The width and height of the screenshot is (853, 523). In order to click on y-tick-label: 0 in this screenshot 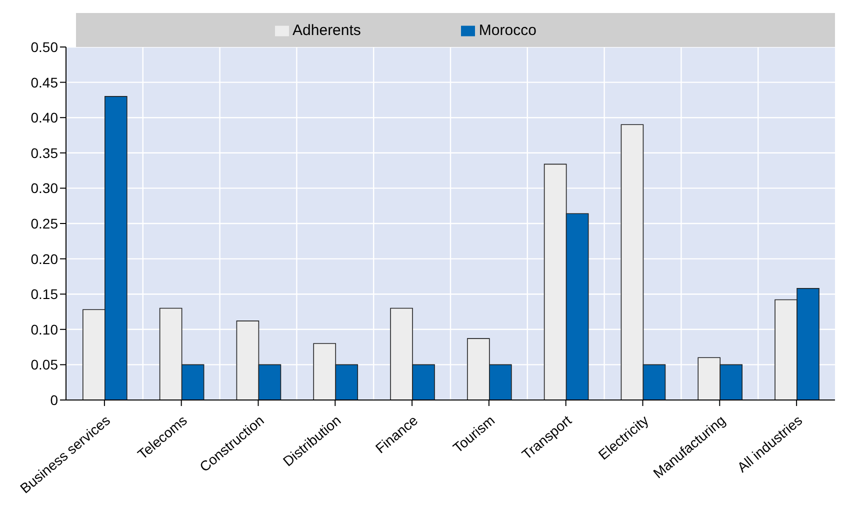, I will do `click(54, 400)`.